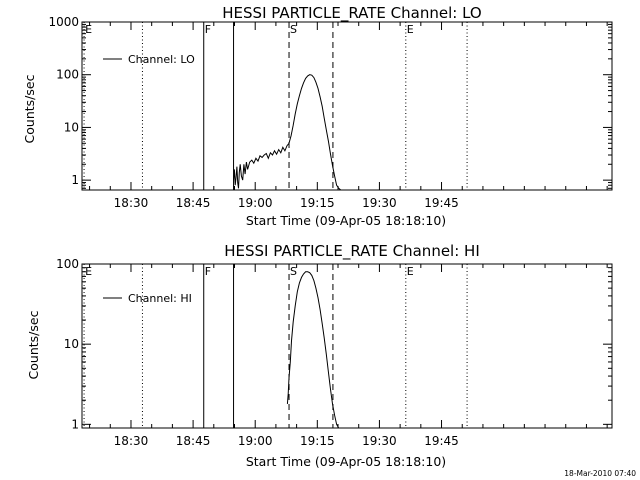 This screenshot has width=640, height=480. I want to click on hi-marker-label: F, so click(208, 271).